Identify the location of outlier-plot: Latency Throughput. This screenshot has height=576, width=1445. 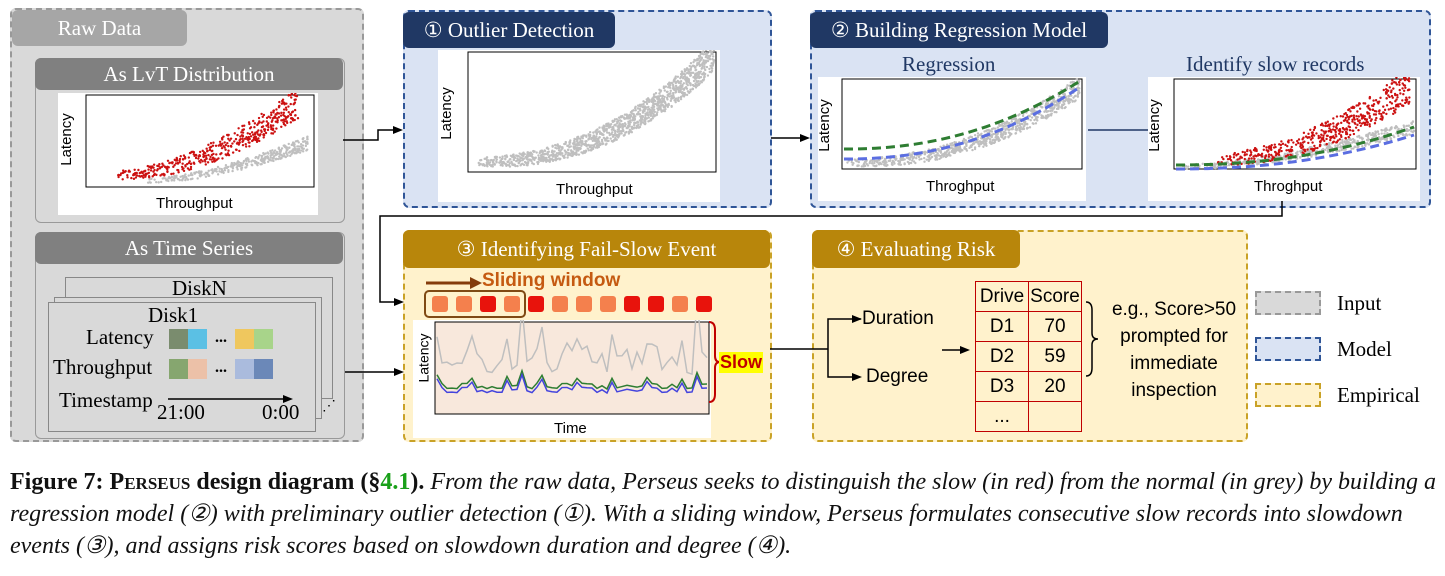
(579, 122).